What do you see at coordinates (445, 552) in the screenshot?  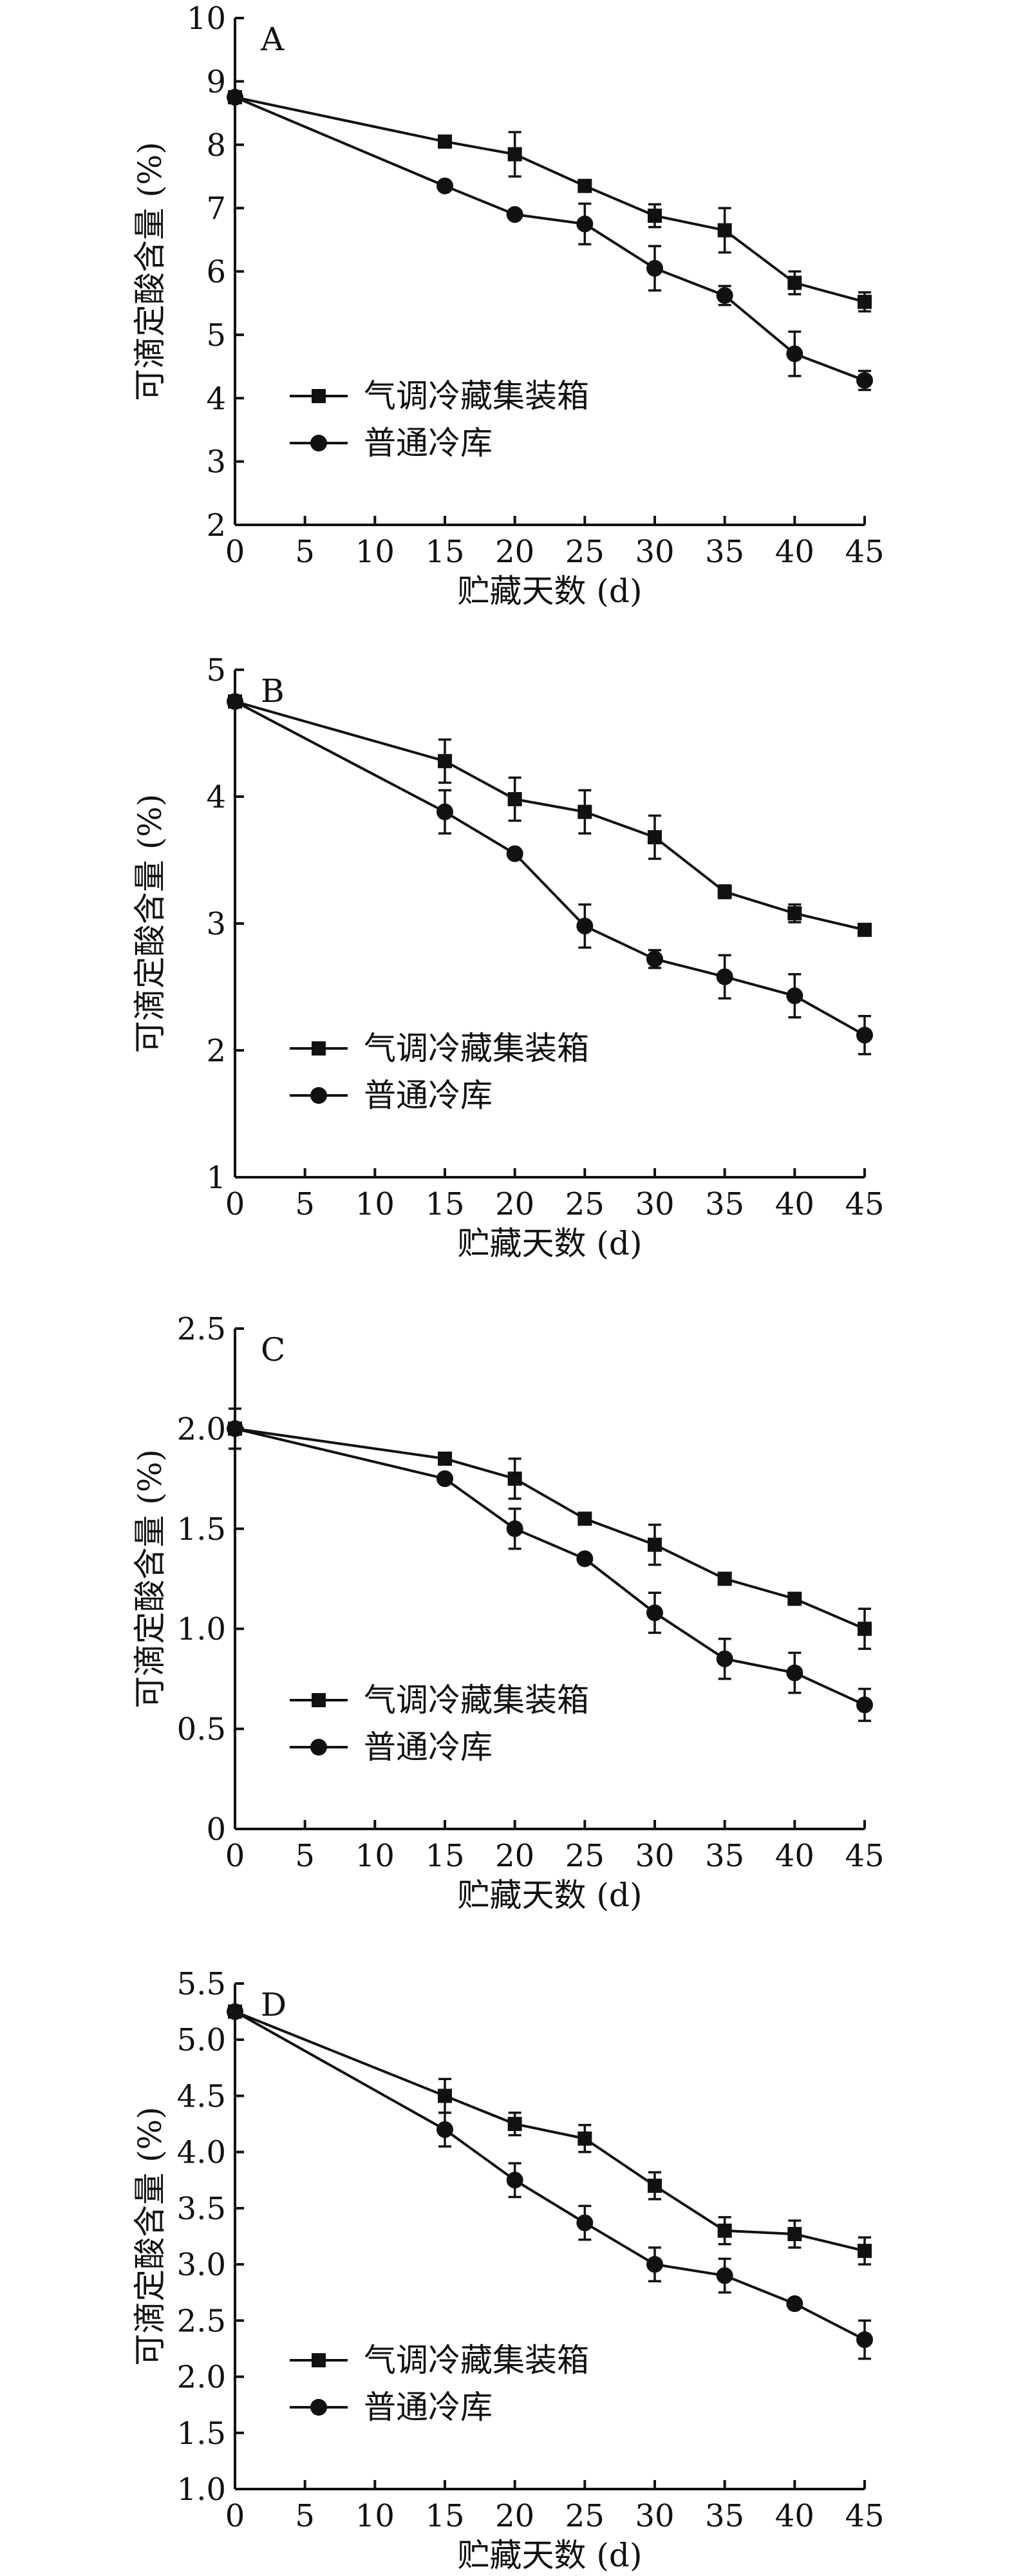 I see `x-tick-label: 15` at bounding box center [445, 552].